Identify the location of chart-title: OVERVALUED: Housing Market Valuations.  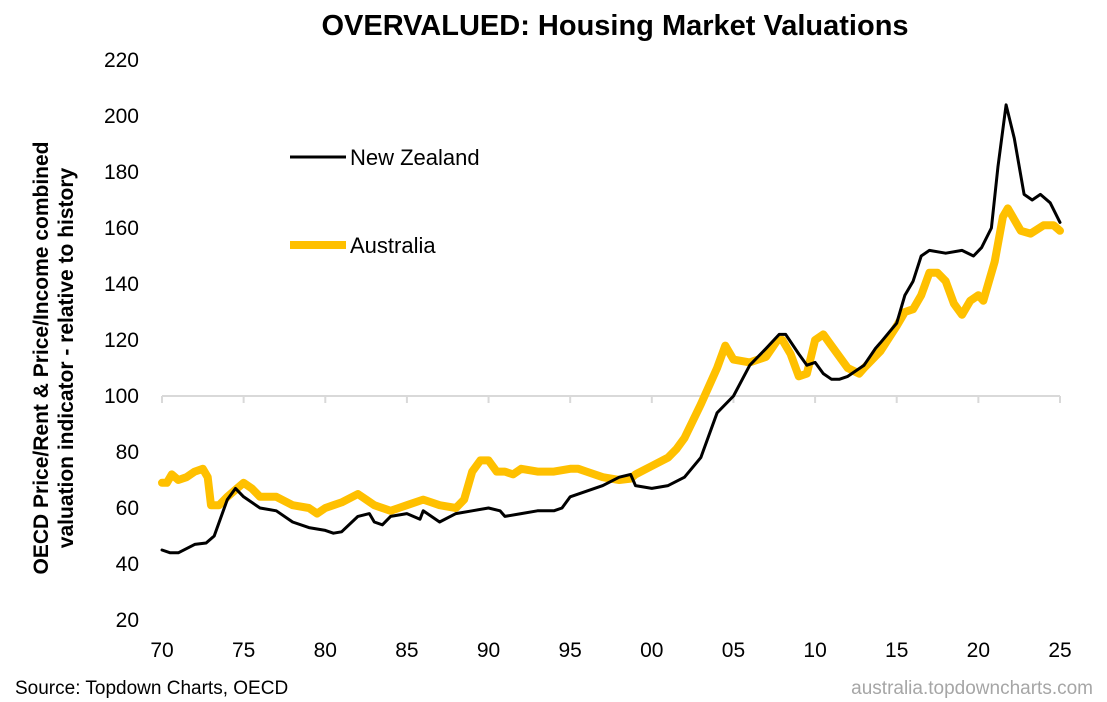
(614, 26).